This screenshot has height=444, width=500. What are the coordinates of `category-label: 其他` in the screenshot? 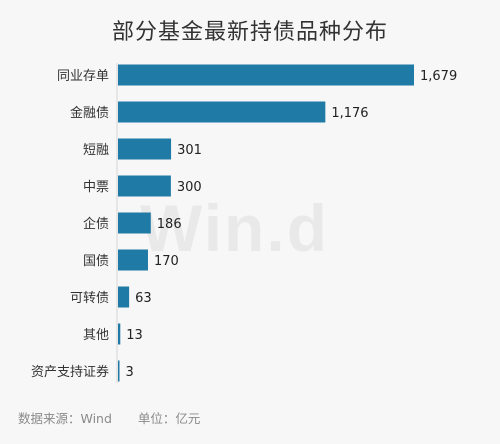 It's located at (96, 335).